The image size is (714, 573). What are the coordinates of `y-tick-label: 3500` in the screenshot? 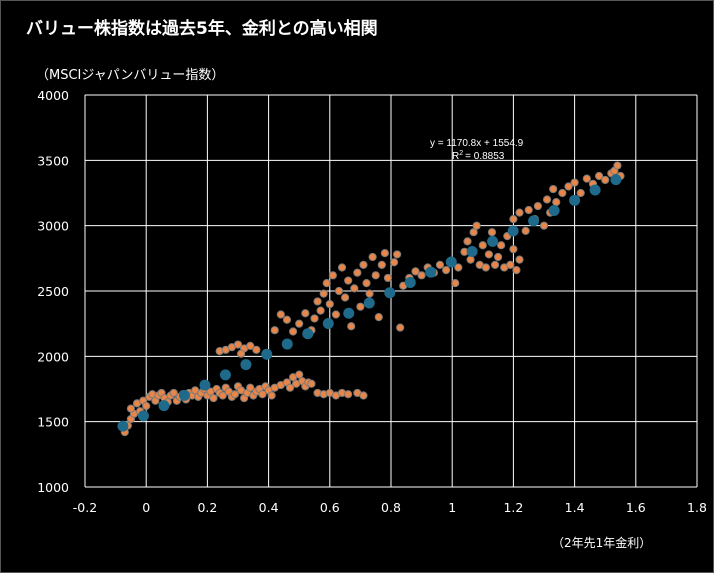 It's located at (53, 160).